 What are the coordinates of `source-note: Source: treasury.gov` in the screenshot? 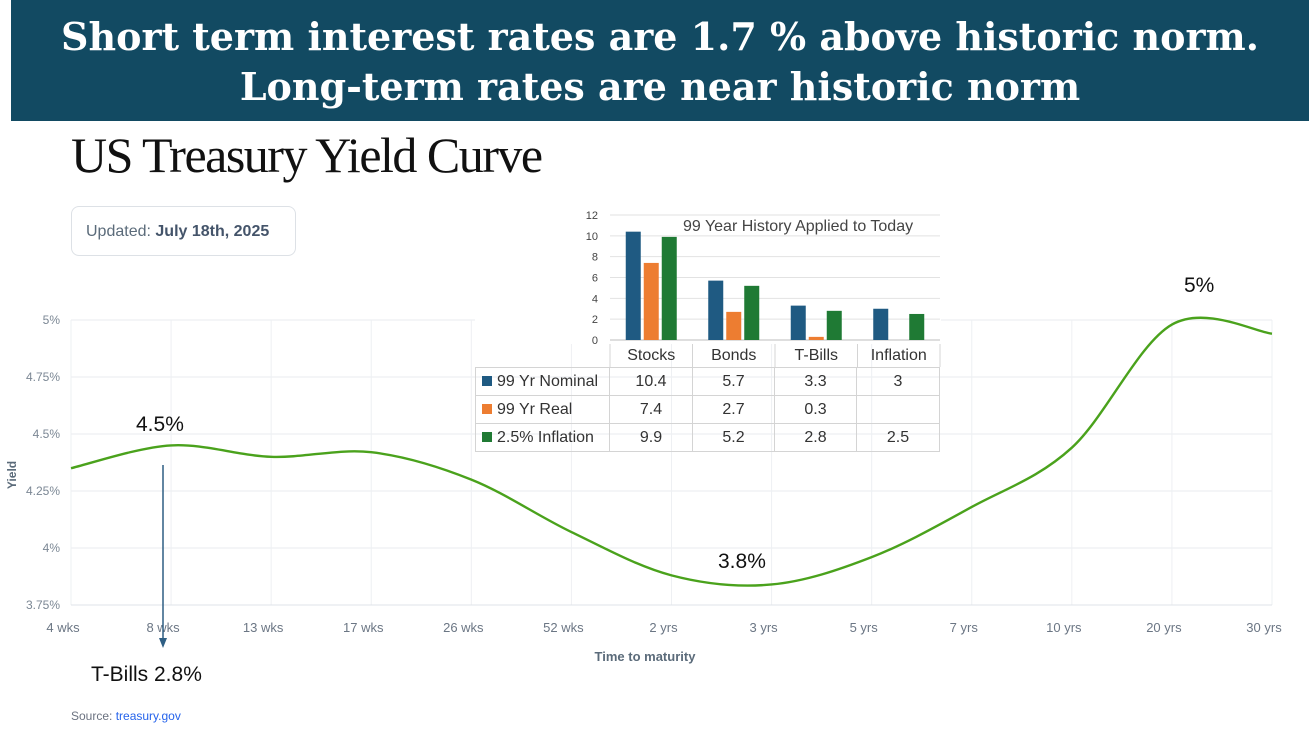 It's located at (126, 716).